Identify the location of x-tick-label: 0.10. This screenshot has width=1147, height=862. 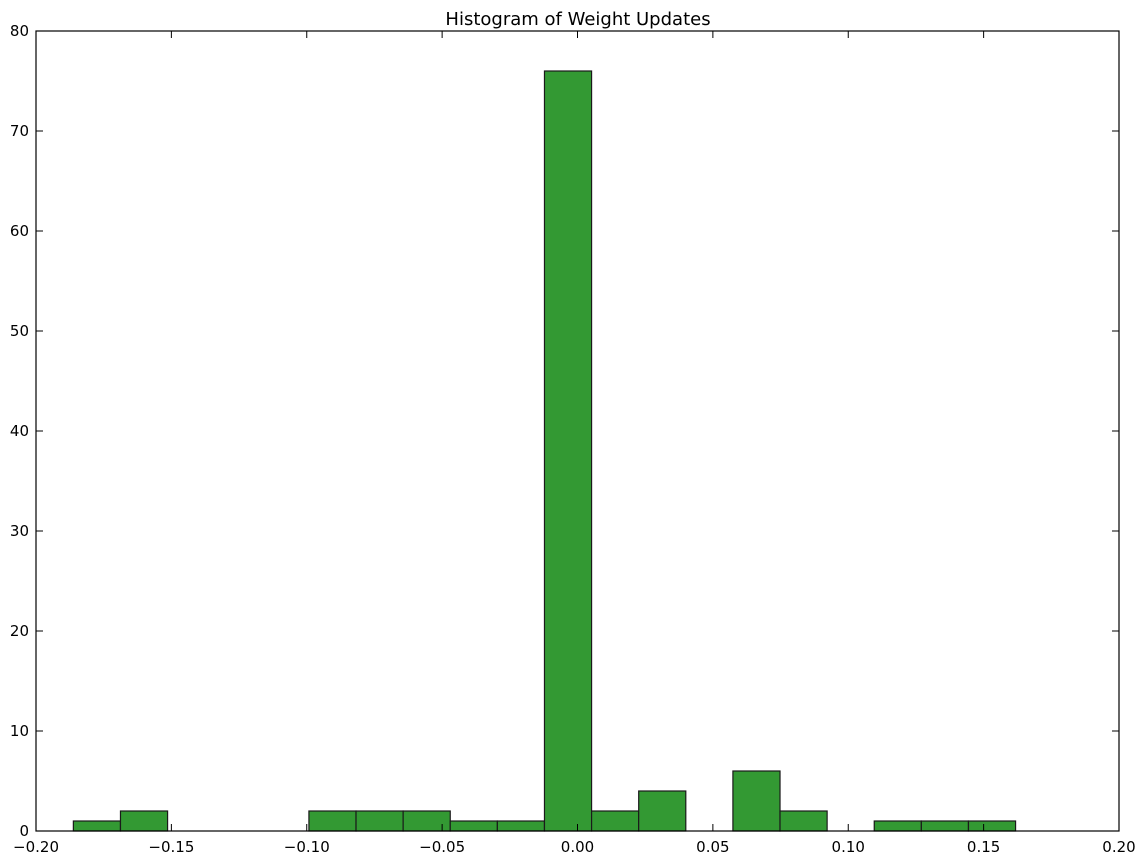
(848, 847).